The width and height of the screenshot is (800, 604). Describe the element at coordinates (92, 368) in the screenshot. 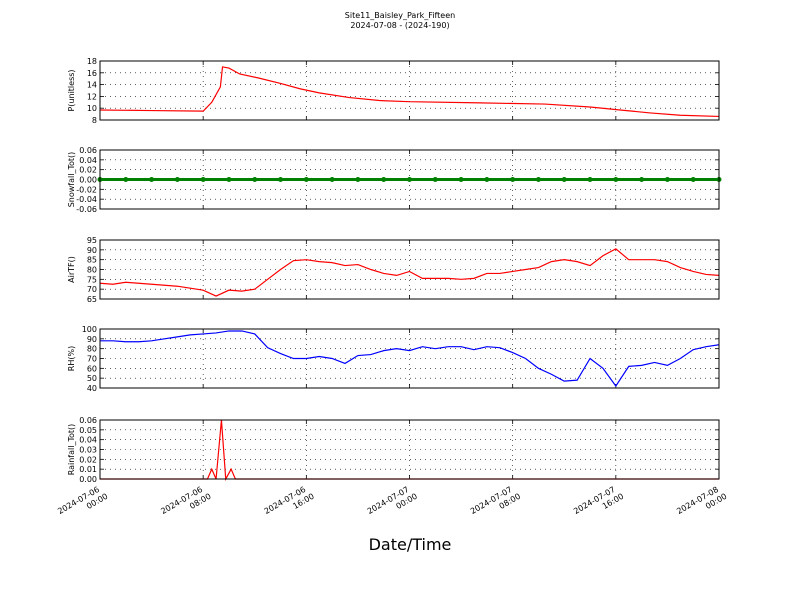

I see `y-tick-label: 60` at that location.